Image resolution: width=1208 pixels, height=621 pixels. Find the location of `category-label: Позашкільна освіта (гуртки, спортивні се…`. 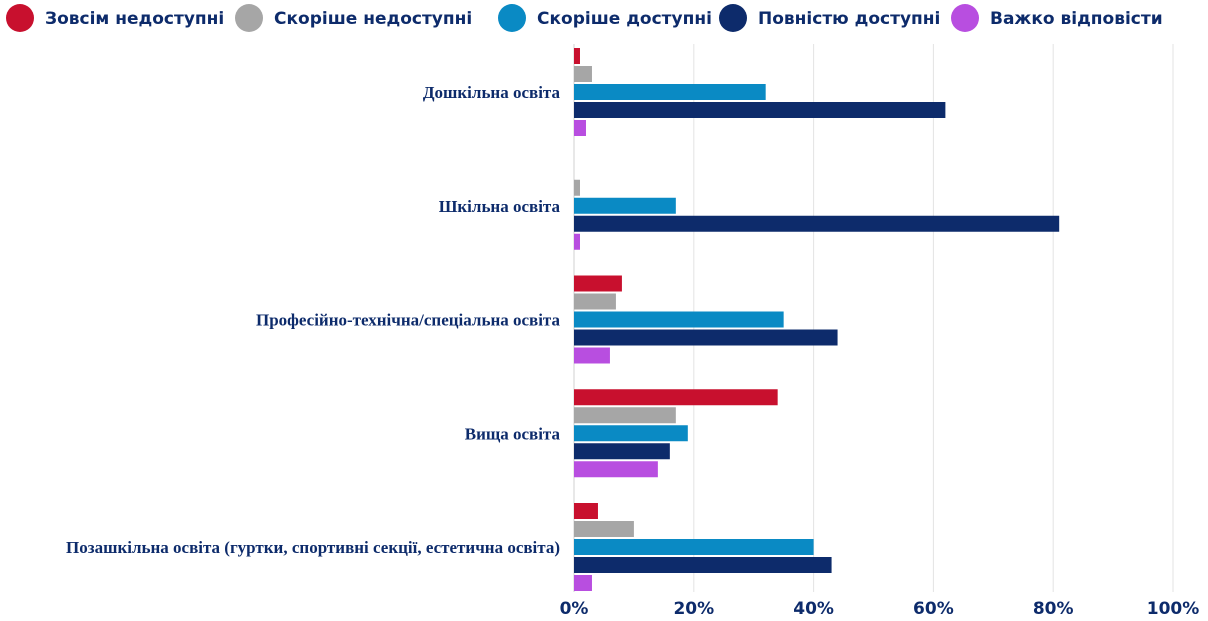

category-label: Позашкільна освіта (гуртки, спортивні се… is located at coordinates (313, 547).